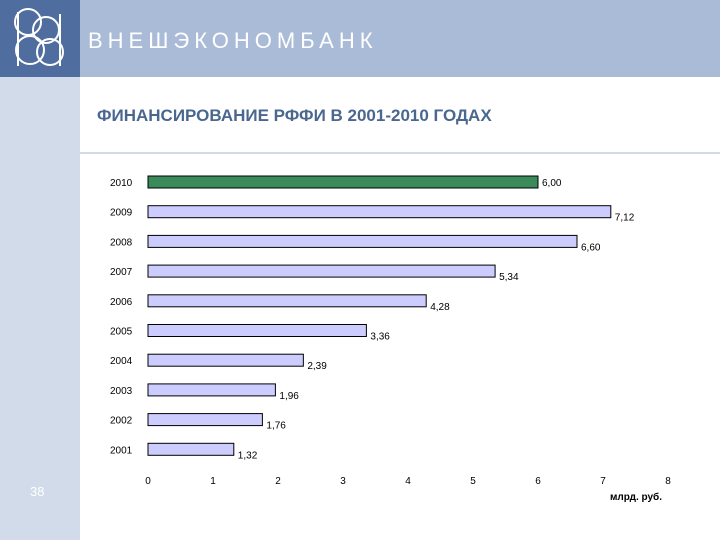  Describe the element at coordinates (321, 271) in the screenshot. I see `bar-2007` at that location.